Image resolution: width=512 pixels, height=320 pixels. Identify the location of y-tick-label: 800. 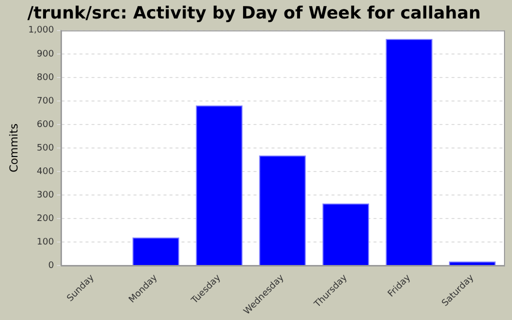
(45, 77).